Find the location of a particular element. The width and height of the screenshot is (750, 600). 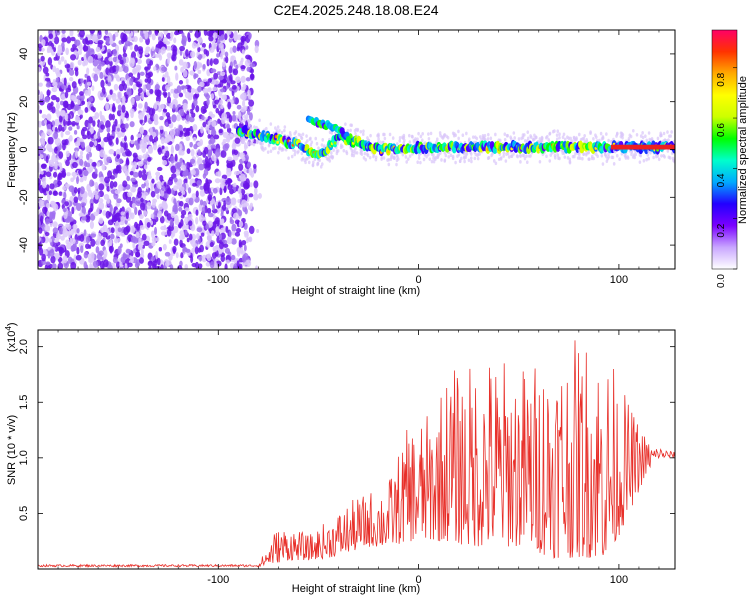

colorbar-tick-label: 0.4 is located at coordinates (721, 180).